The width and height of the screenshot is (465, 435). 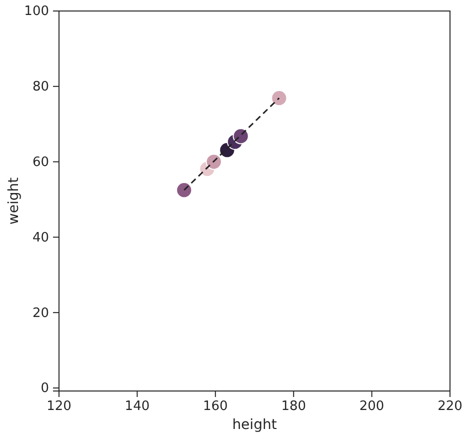 What do you see at coordinates (215, 406) in the screenshot?
I see `x-tick-label: 160` at bounding box center [215, 406].